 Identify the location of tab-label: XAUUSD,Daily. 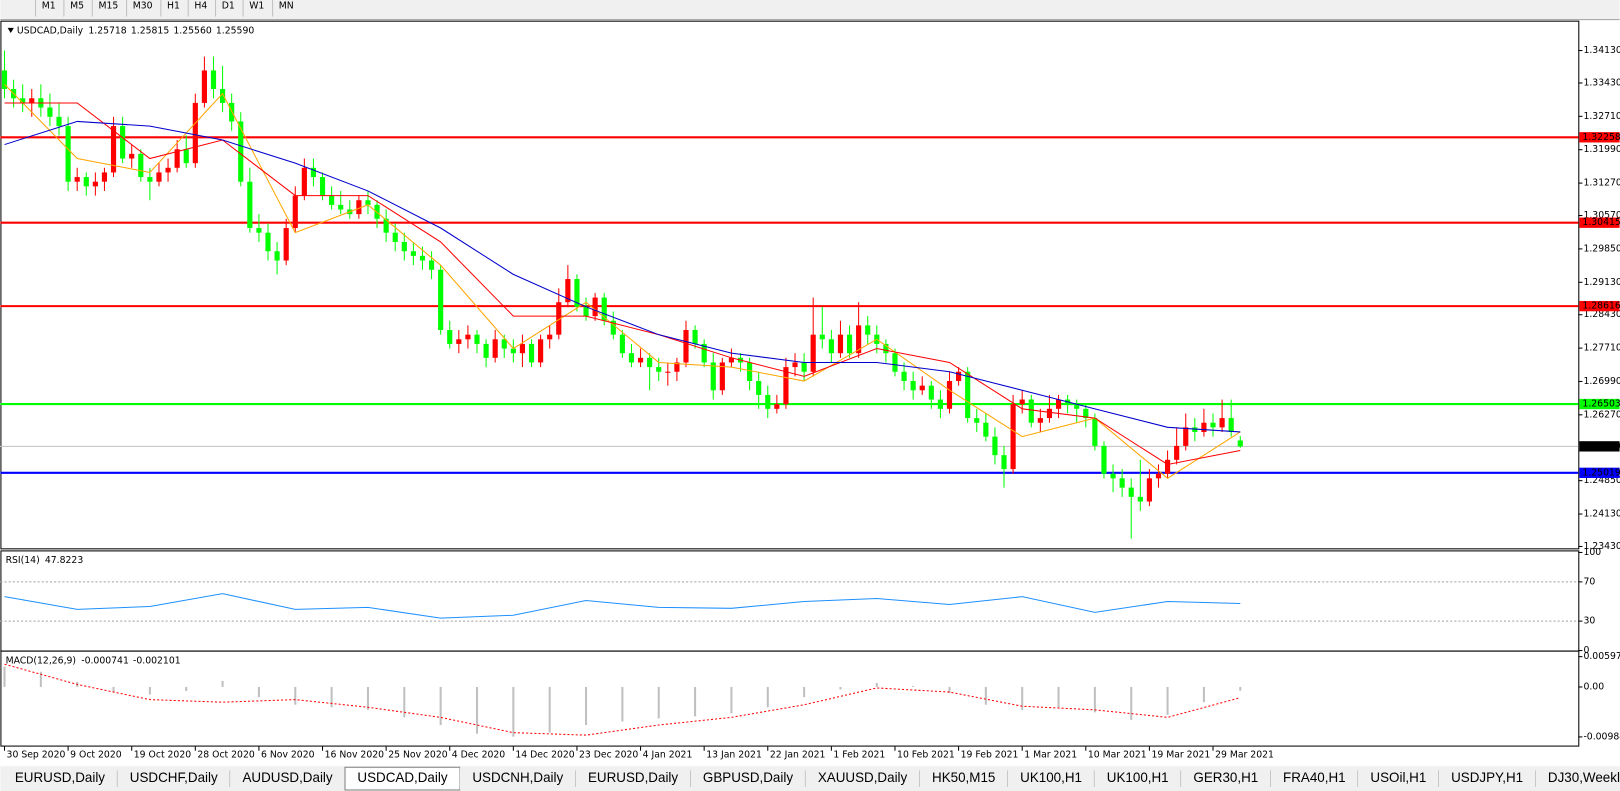
(863, 777).